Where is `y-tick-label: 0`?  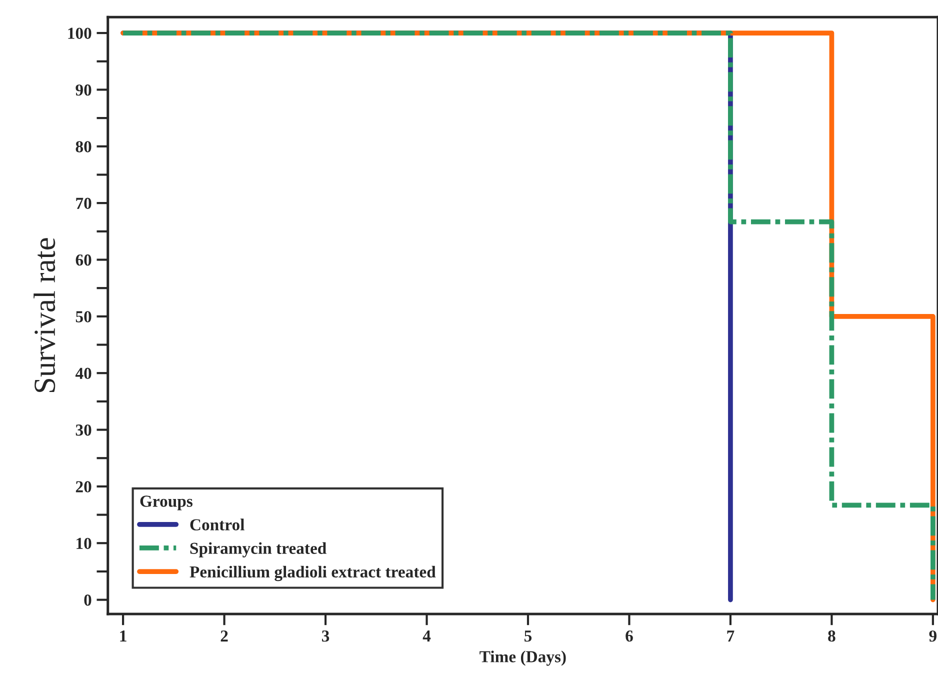
y-tick-label: 0 is located at coordinates (88, 600).